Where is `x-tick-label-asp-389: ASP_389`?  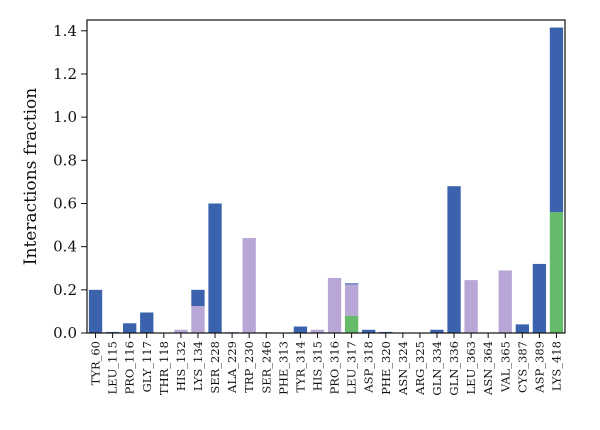 x-tick-label-asp-389: ASP_389 is located at coordinates (539, 367).